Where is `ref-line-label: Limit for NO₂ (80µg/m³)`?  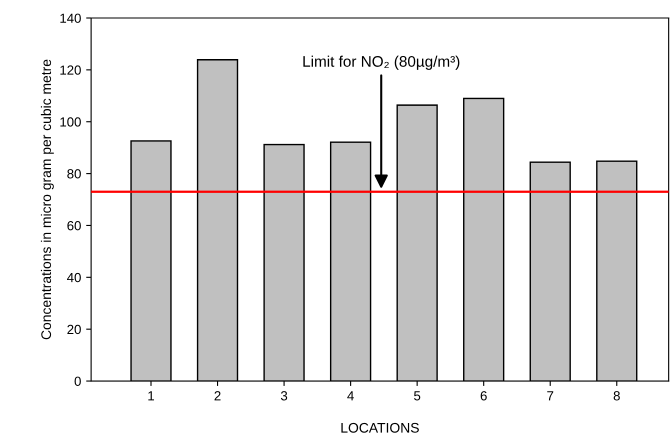
ref-line-label: Limit for NO₂ (80µg/m³) is located at coordinates (381, 63).